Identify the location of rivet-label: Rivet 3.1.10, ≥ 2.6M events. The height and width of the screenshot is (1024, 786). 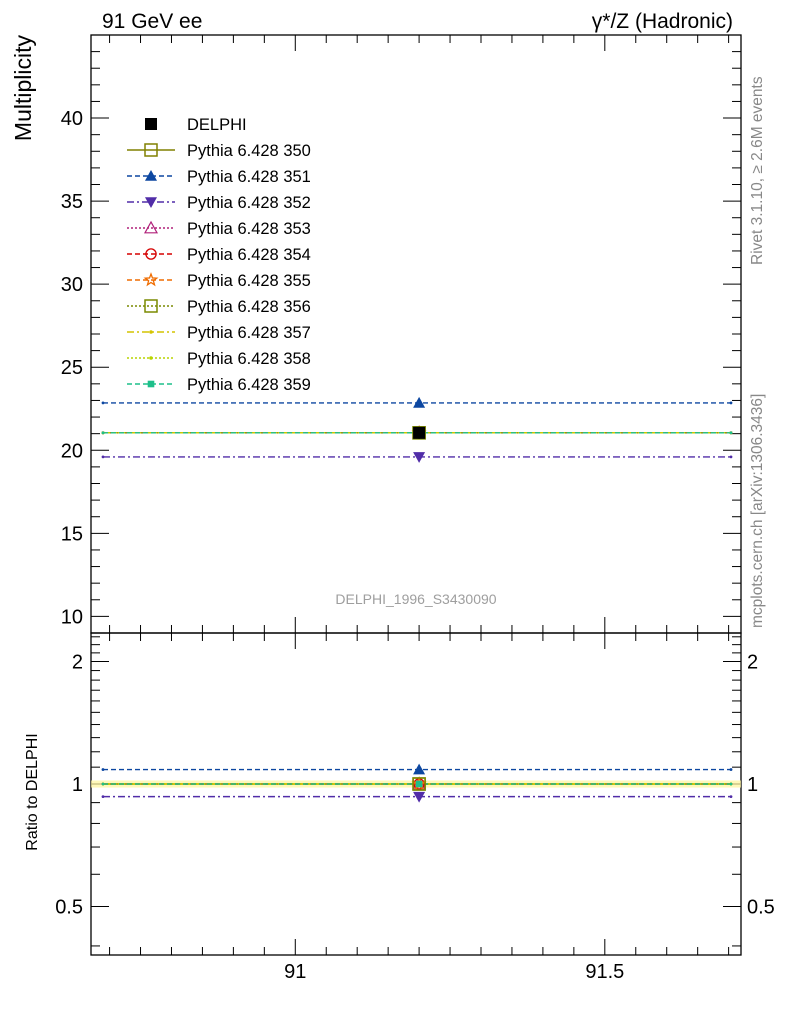
(757, 170).